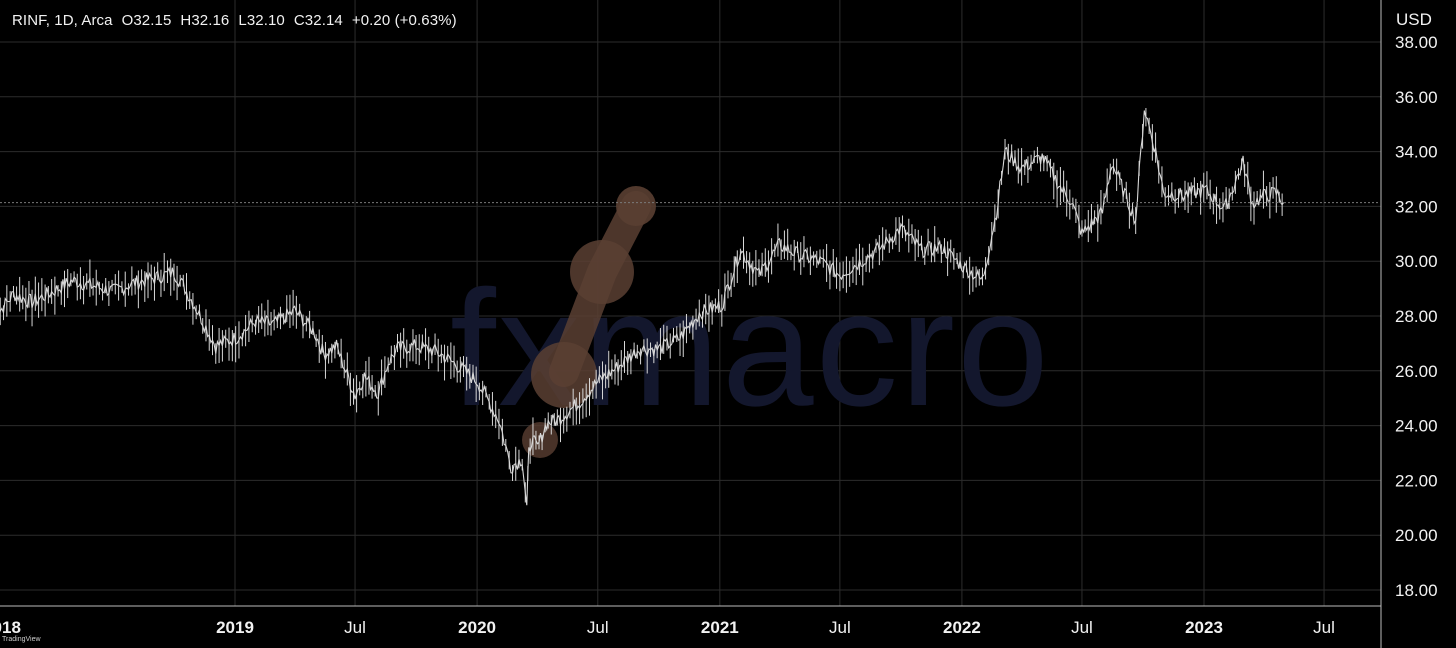 This screenshot has height=648, width=1456. What do you see at coordinates (962, 627) in the screenshot?
I see `time-tick-label: 2022` at bounding box center [962, 627].